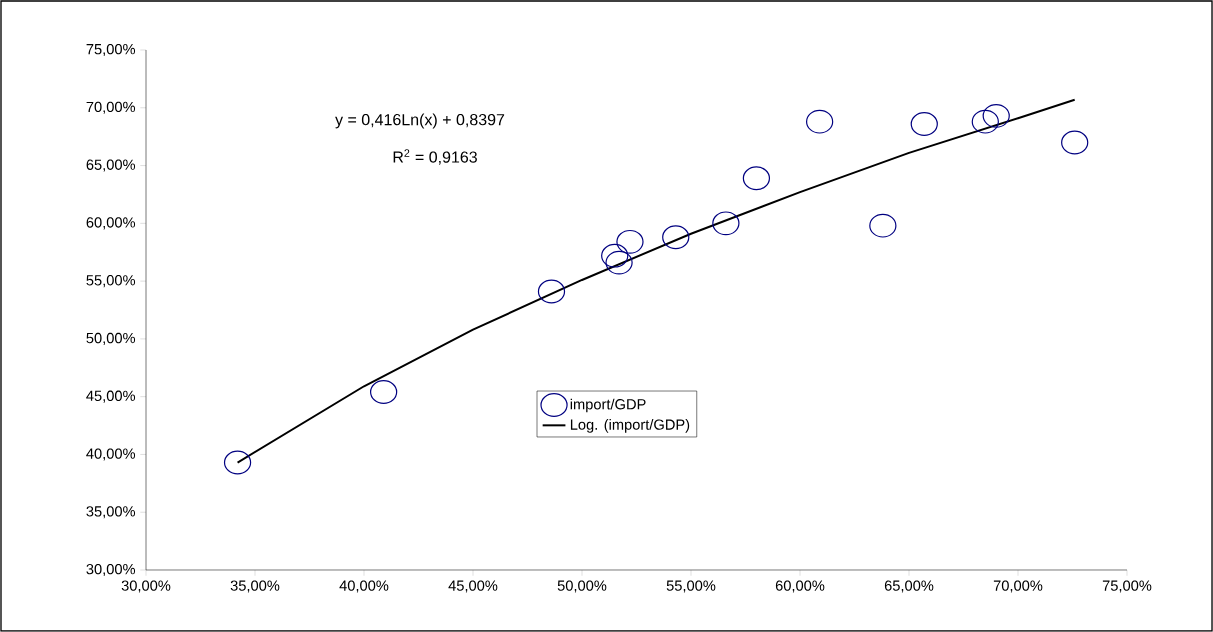 The height and width of the screenshot is (632, 1213). What do you see at coordinates (364, 586) in the screenshot?
I see `x-tick-label: 40,00%` at bounding box center [364, 586].